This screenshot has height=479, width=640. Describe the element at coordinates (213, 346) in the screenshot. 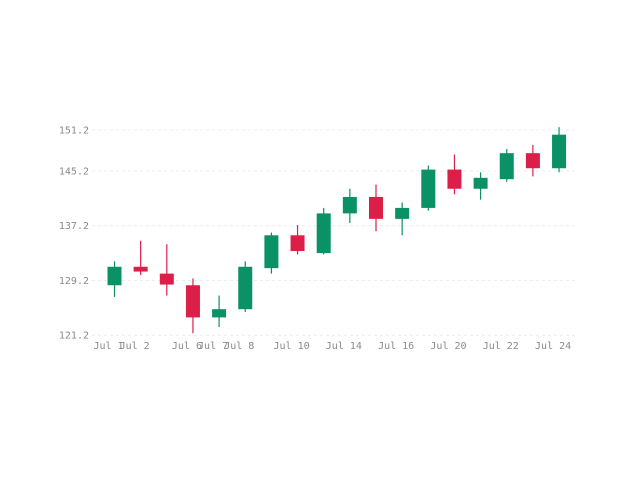

I see `x-tick-label: Jul 7` at that location.